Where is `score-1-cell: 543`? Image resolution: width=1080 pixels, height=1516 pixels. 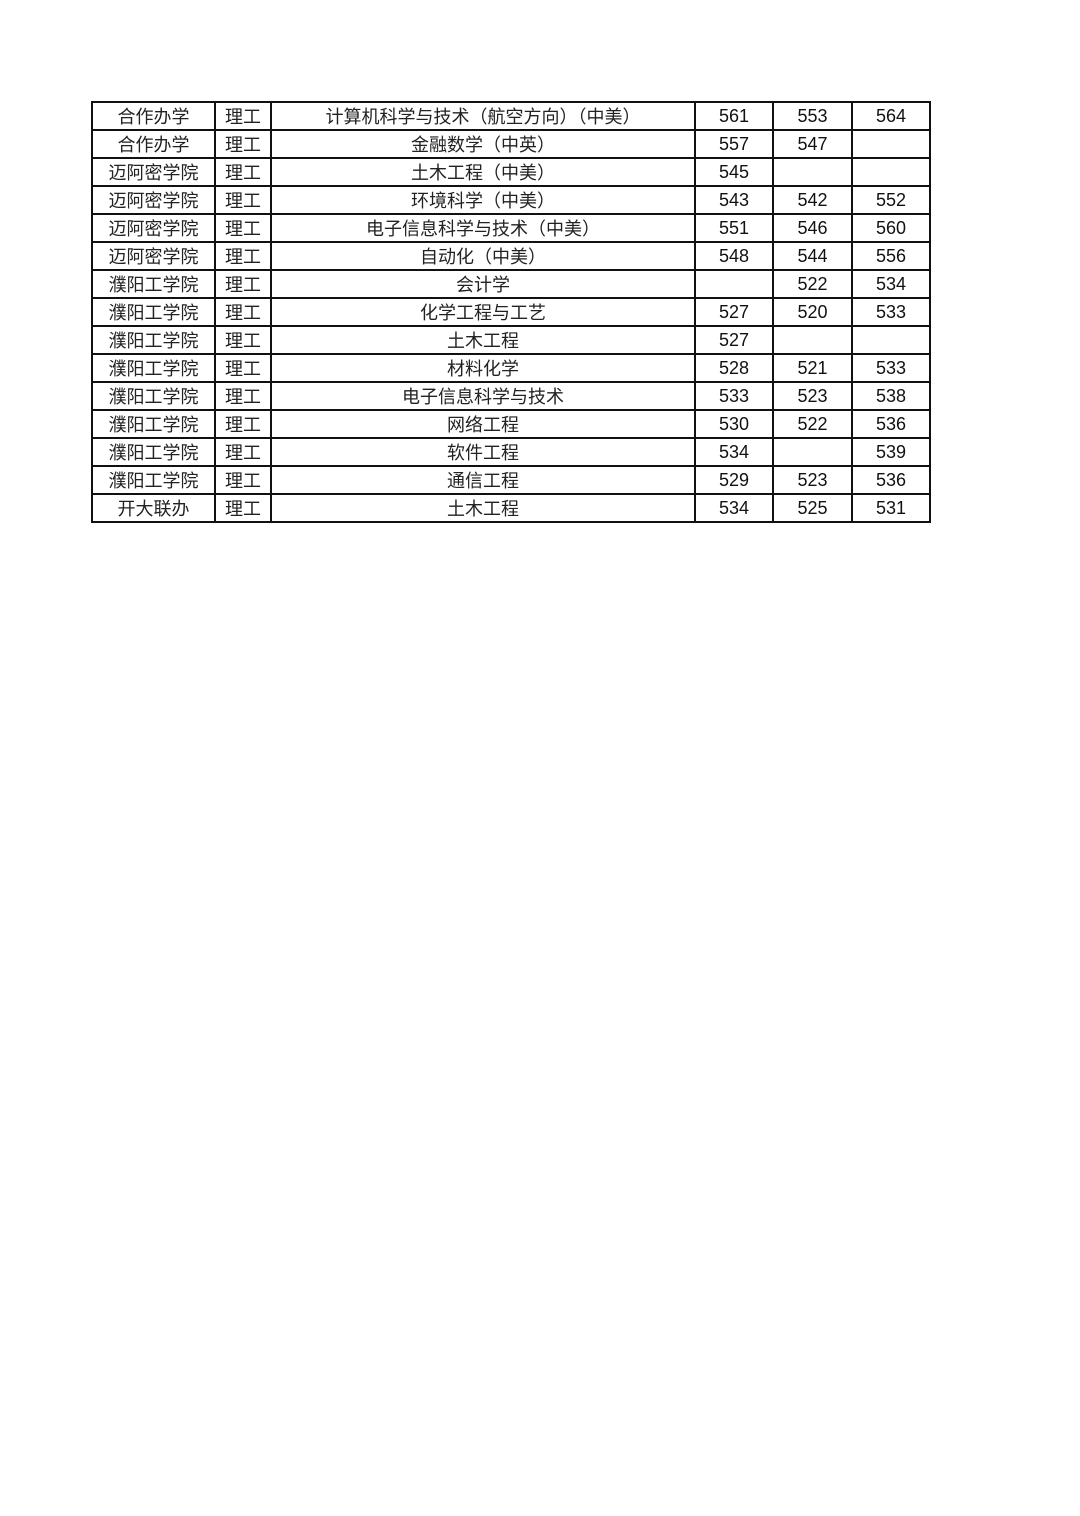
score-1-cell: 543 is located at coordinates (734, 200).